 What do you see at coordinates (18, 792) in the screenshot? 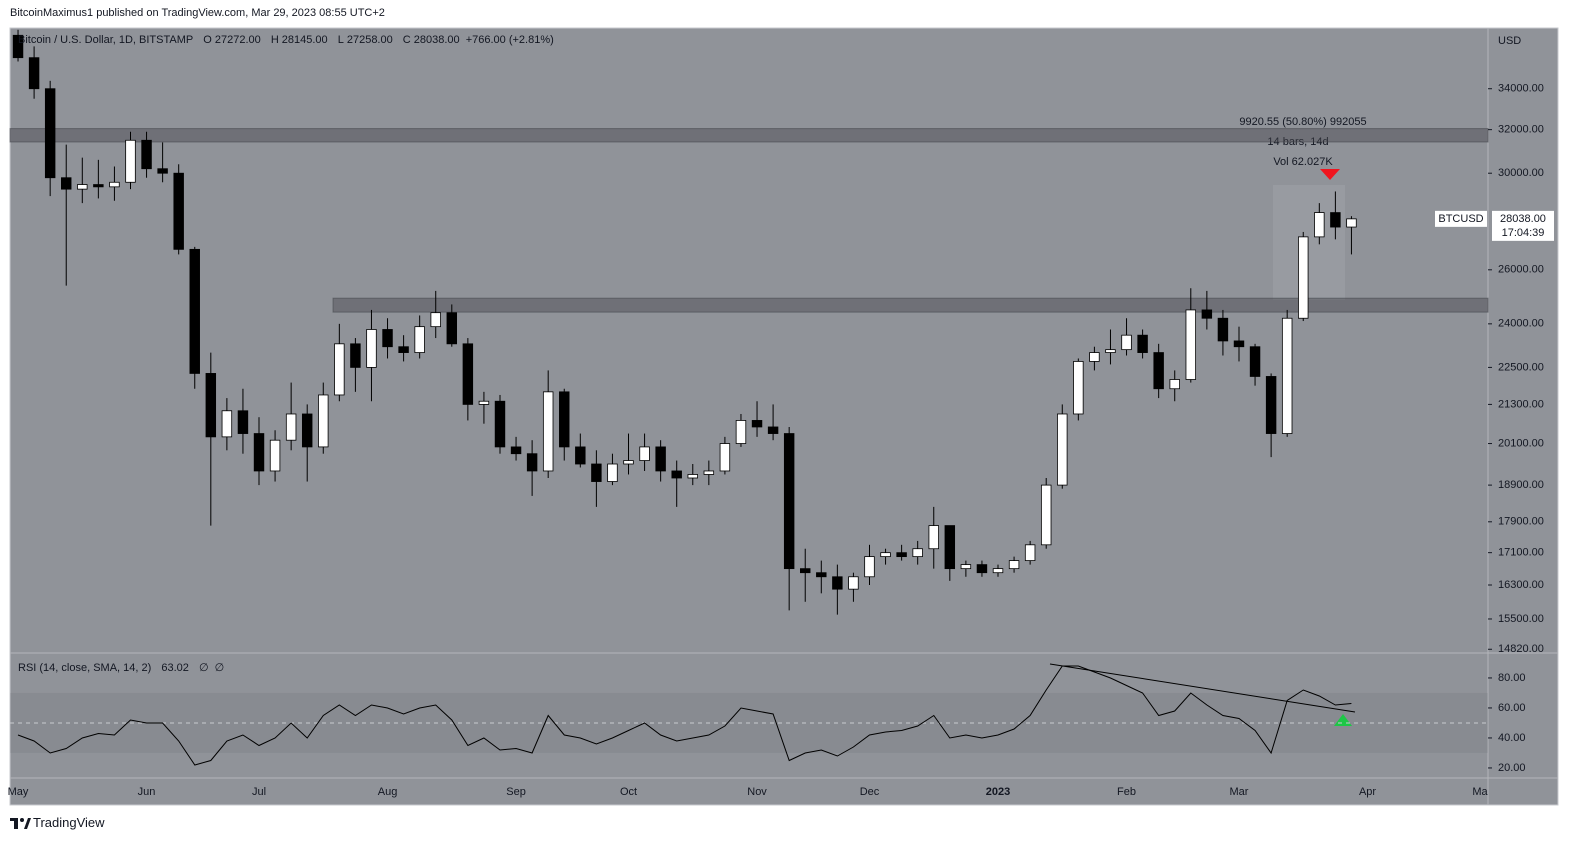
I see `x-tick-label: May` at bounding box center [18, 792].